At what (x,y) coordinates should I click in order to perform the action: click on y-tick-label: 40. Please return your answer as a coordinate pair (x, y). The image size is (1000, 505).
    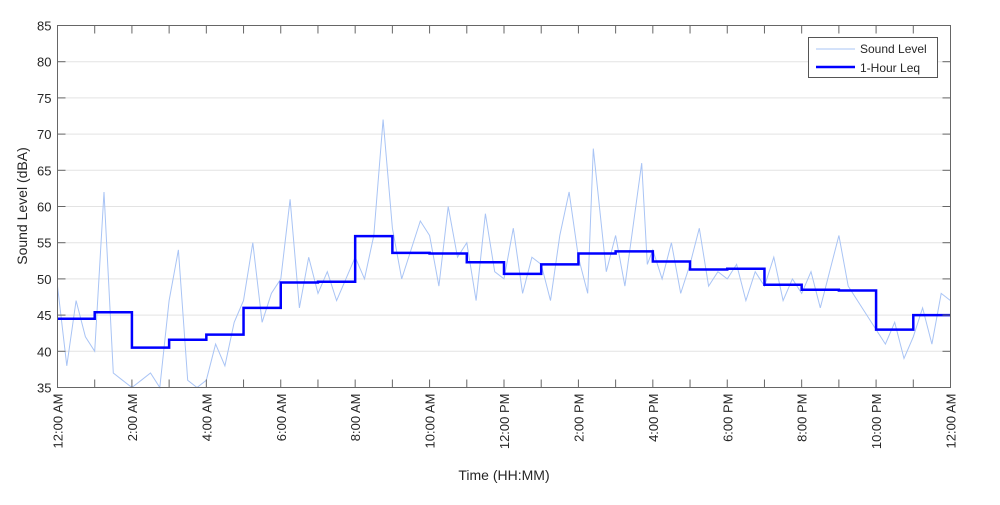
    Looking at the image, I should click on (44, 351).